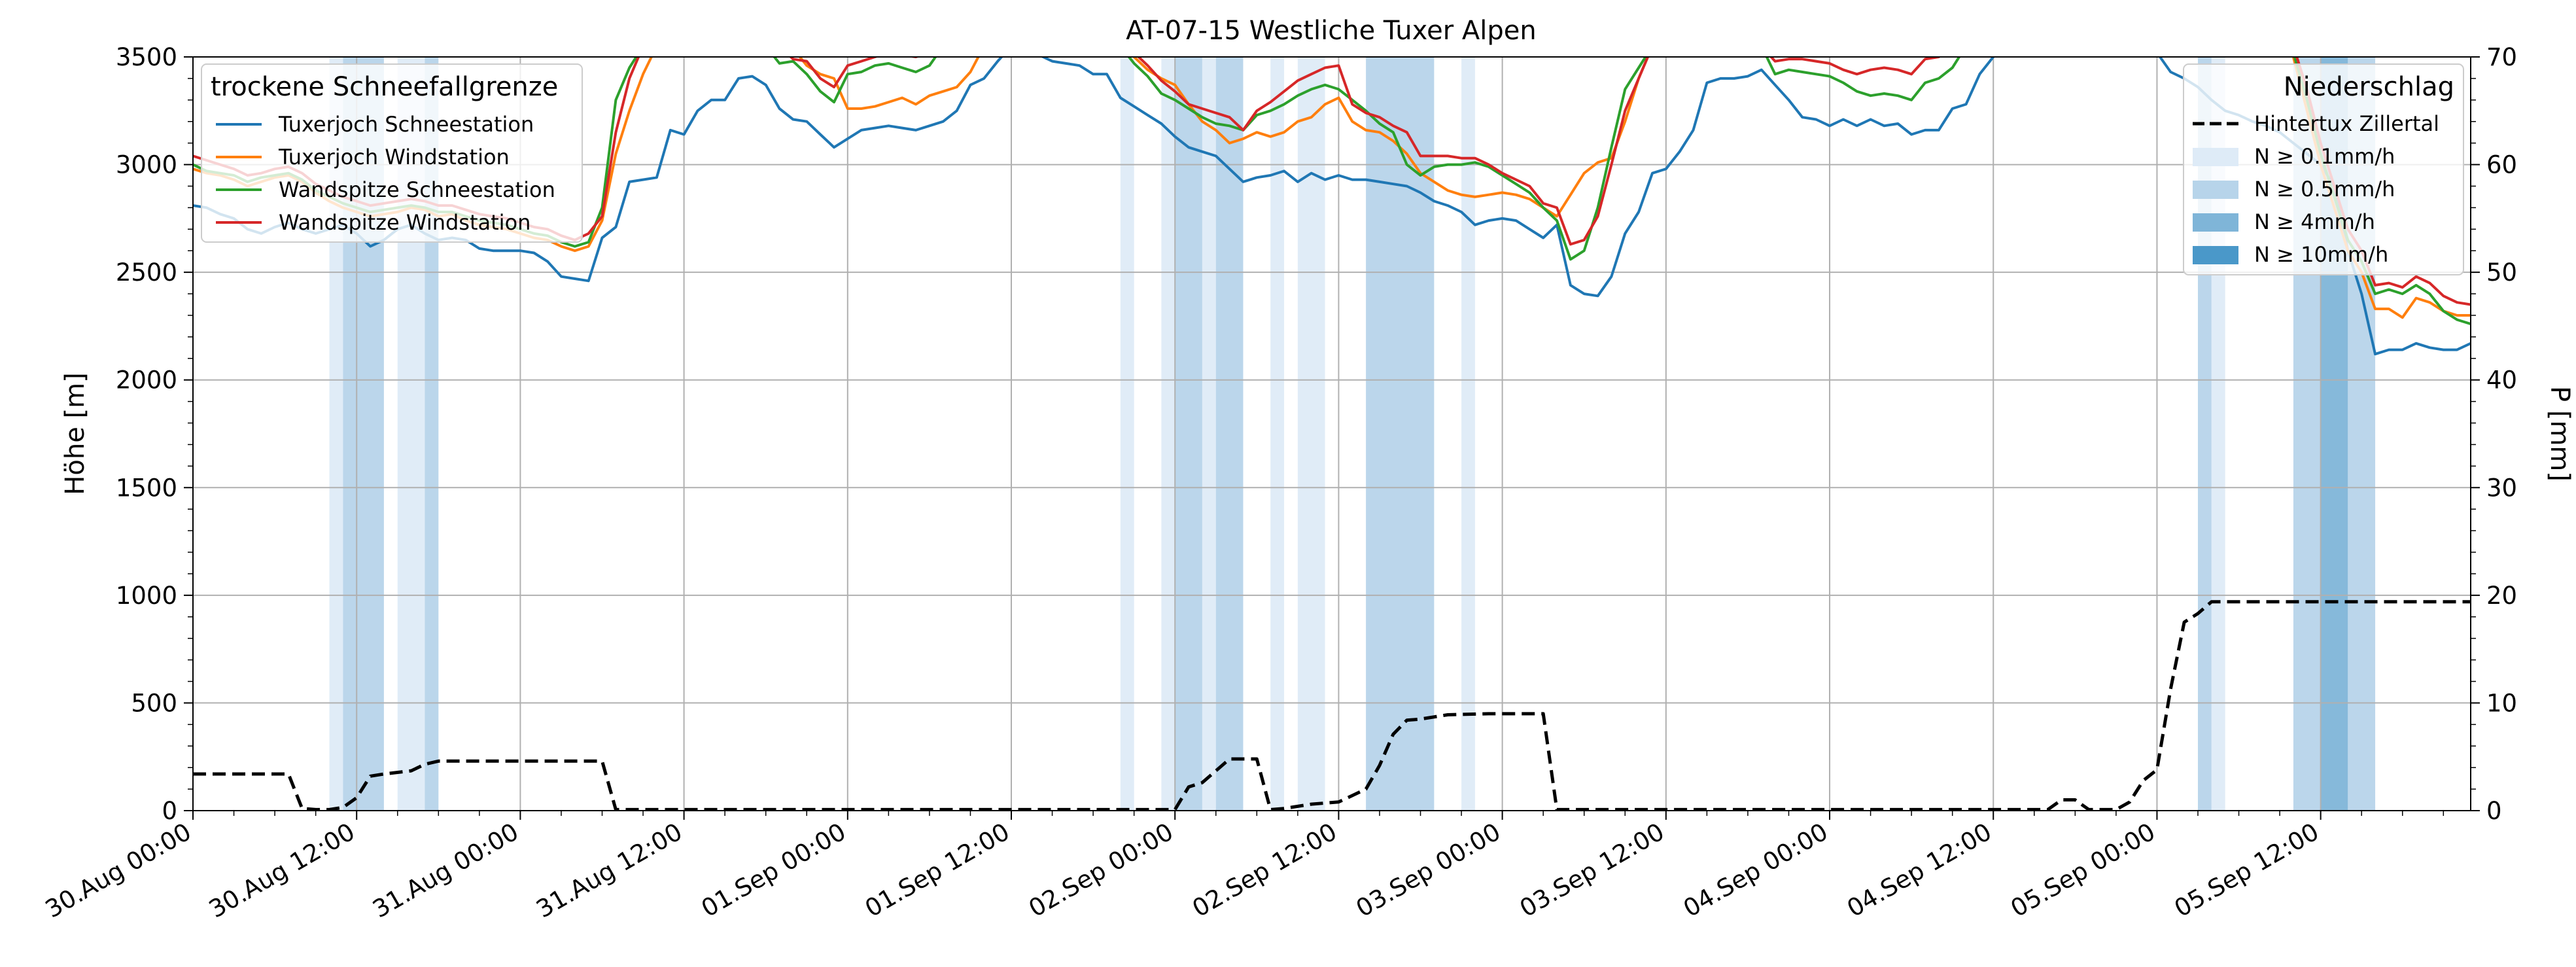  Describe the element at coordinates (2501, 488) in the screenshot. I see `y-right-tick-label-3: 30` at that location.